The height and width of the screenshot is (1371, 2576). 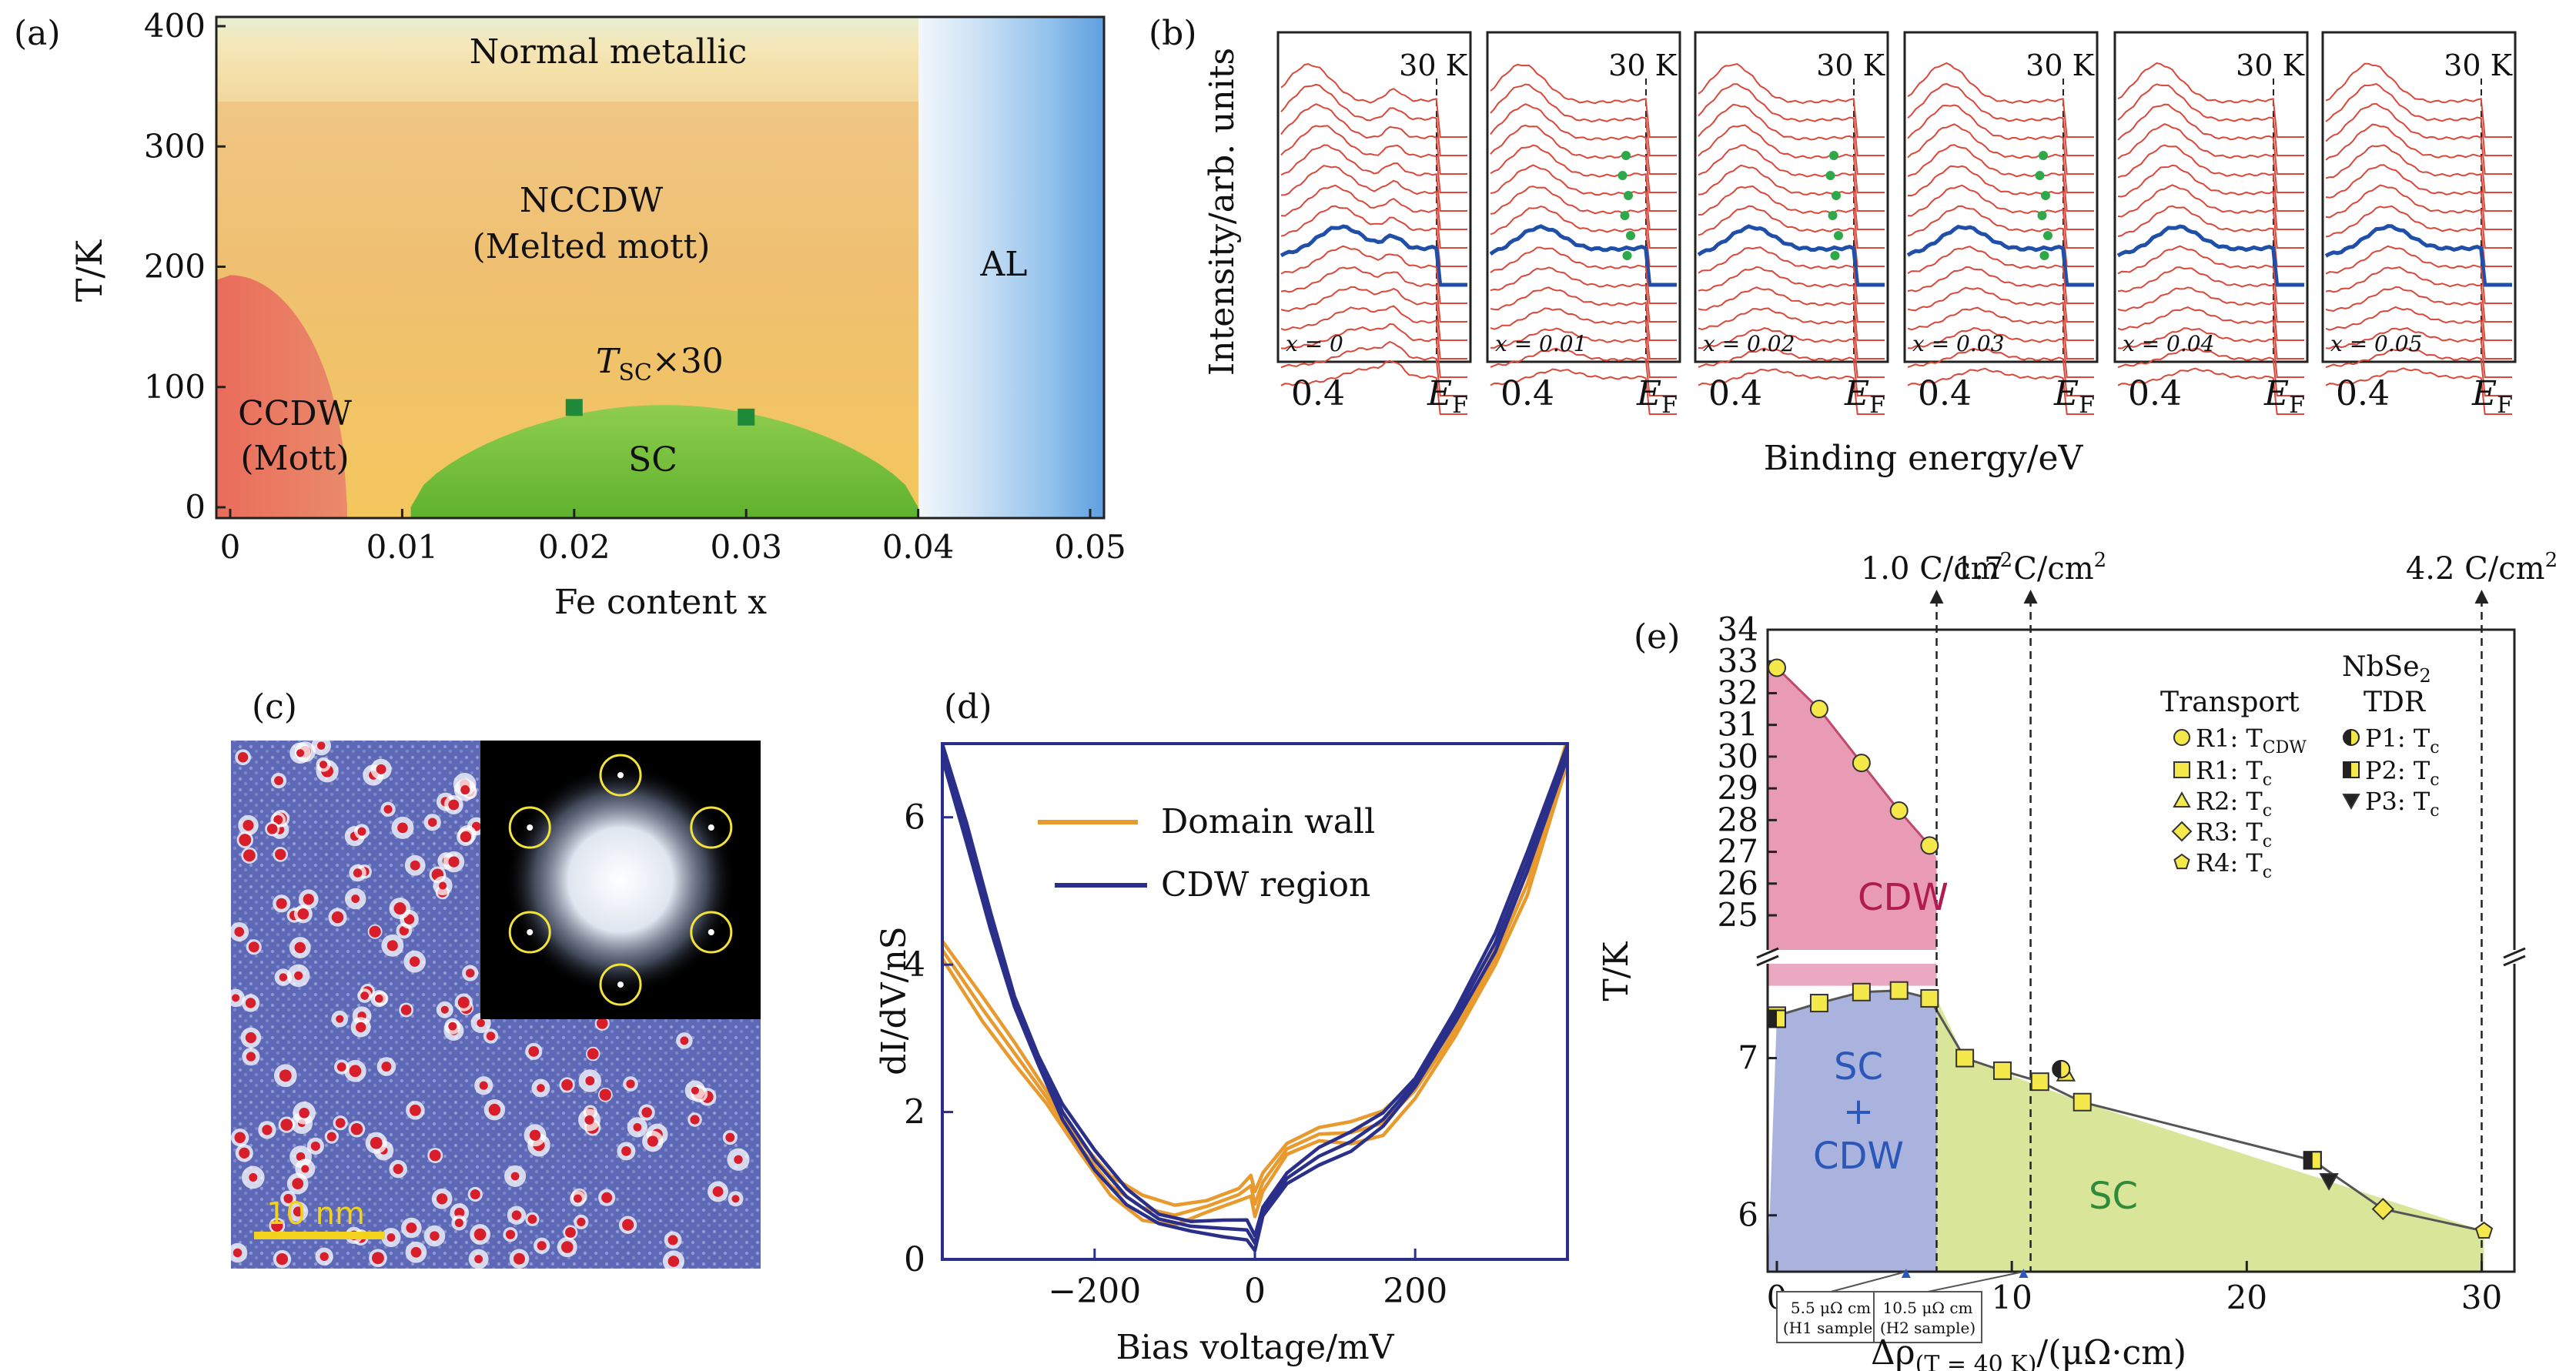 What do you see at coordinates (2363, 394) in the screenshot?
I see `tick-0.4: 0.4` at bounding box center [2363, 394].